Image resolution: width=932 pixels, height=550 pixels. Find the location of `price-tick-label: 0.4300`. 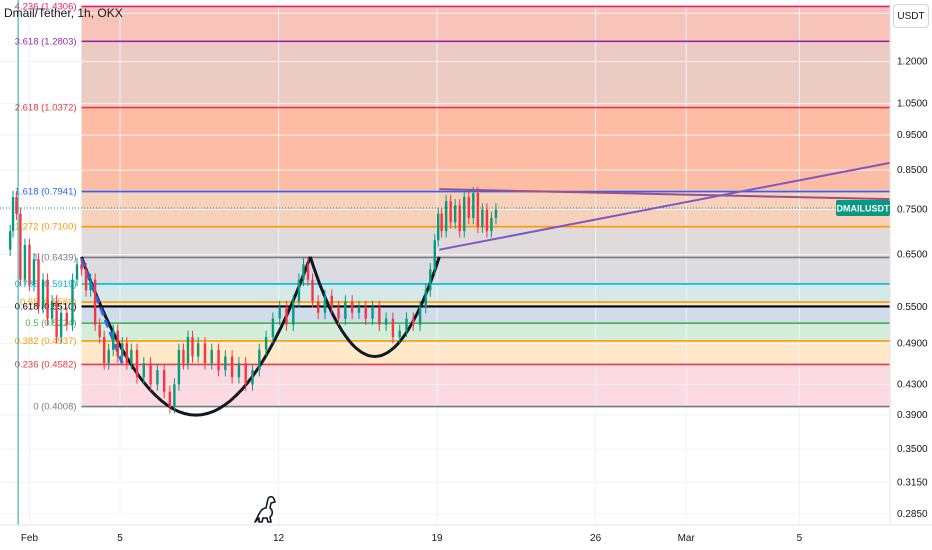

price-tick-label: 0.4300 is located at coordinates (912, 384).